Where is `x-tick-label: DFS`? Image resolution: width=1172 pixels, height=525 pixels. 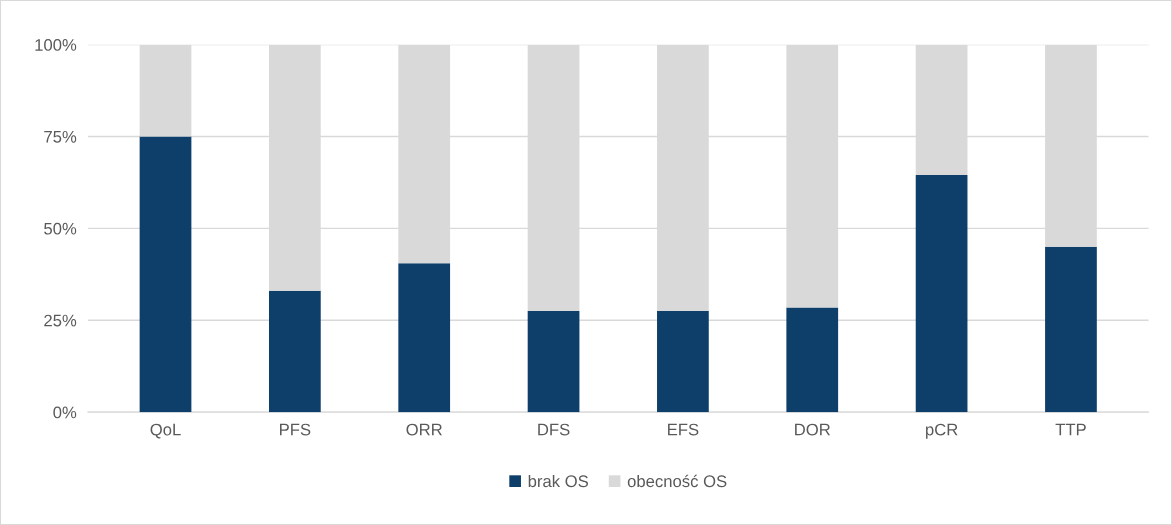
x-tick-label: DFS is located at coordinates (554, 429).